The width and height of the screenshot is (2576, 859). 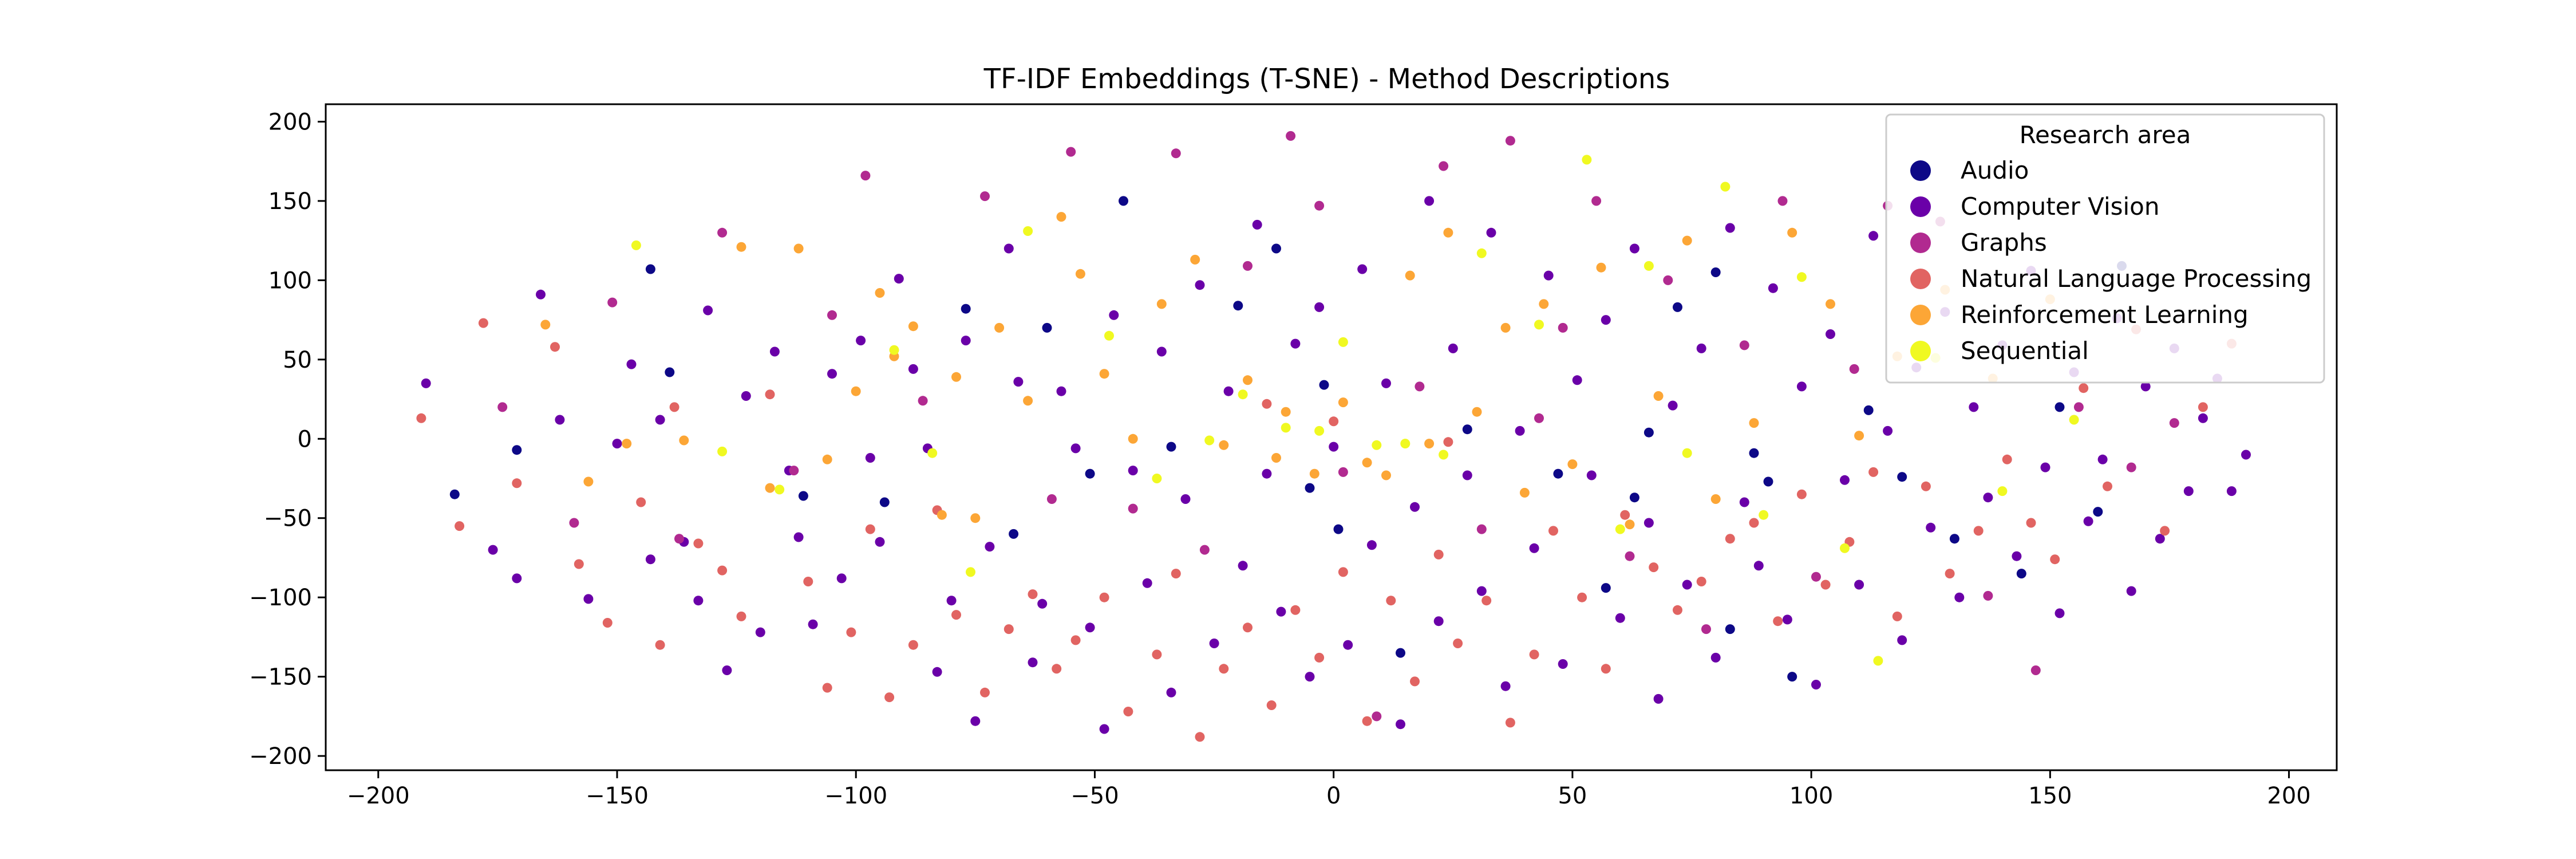 What do you see at coordinates (297, 360) in the screenshot?
I see `y-tick-label: 50` at bounding box center [297, 360].